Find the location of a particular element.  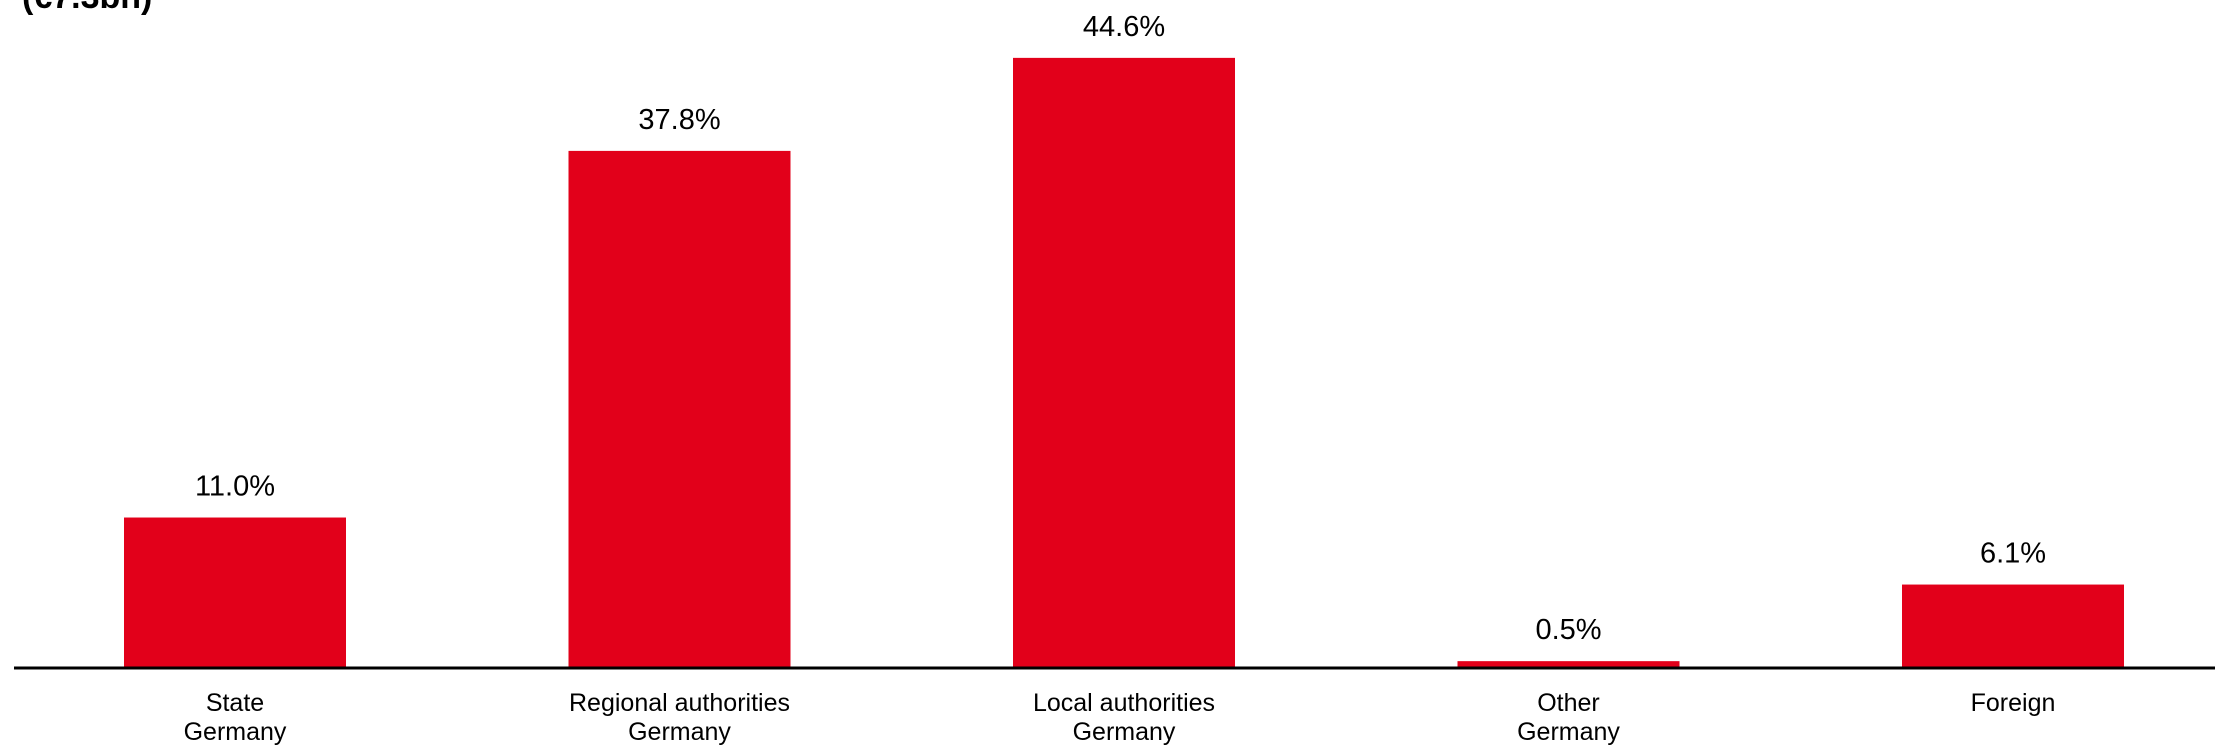

category-label-3-0: Other is located at coordinates (1568, 703).